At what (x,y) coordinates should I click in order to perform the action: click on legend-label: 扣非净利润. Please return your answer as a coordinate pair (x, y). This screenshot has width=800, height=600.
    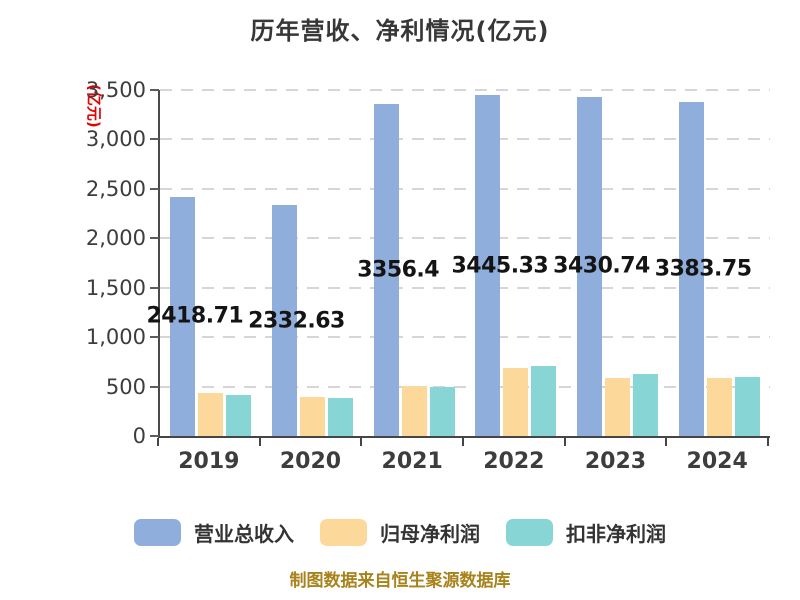
    Looking at the image, I should click on (616, 534).